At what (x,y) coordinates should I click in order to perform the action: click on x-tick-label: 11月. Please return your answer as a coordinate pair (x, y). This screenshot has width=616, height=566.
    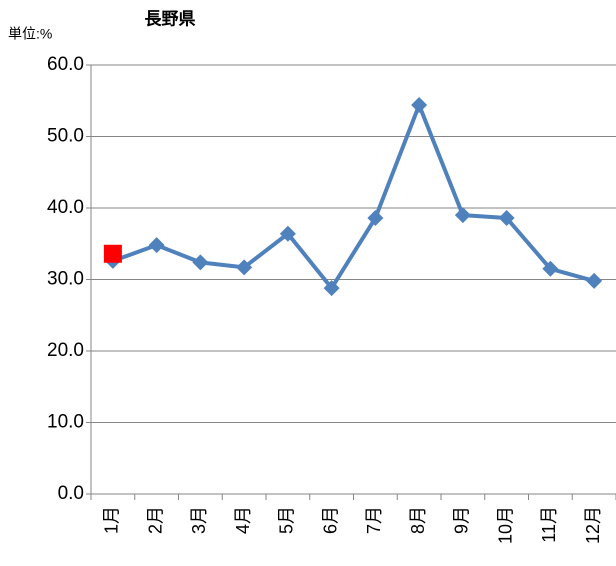
    Looking at the image, I should click on (549, 524).